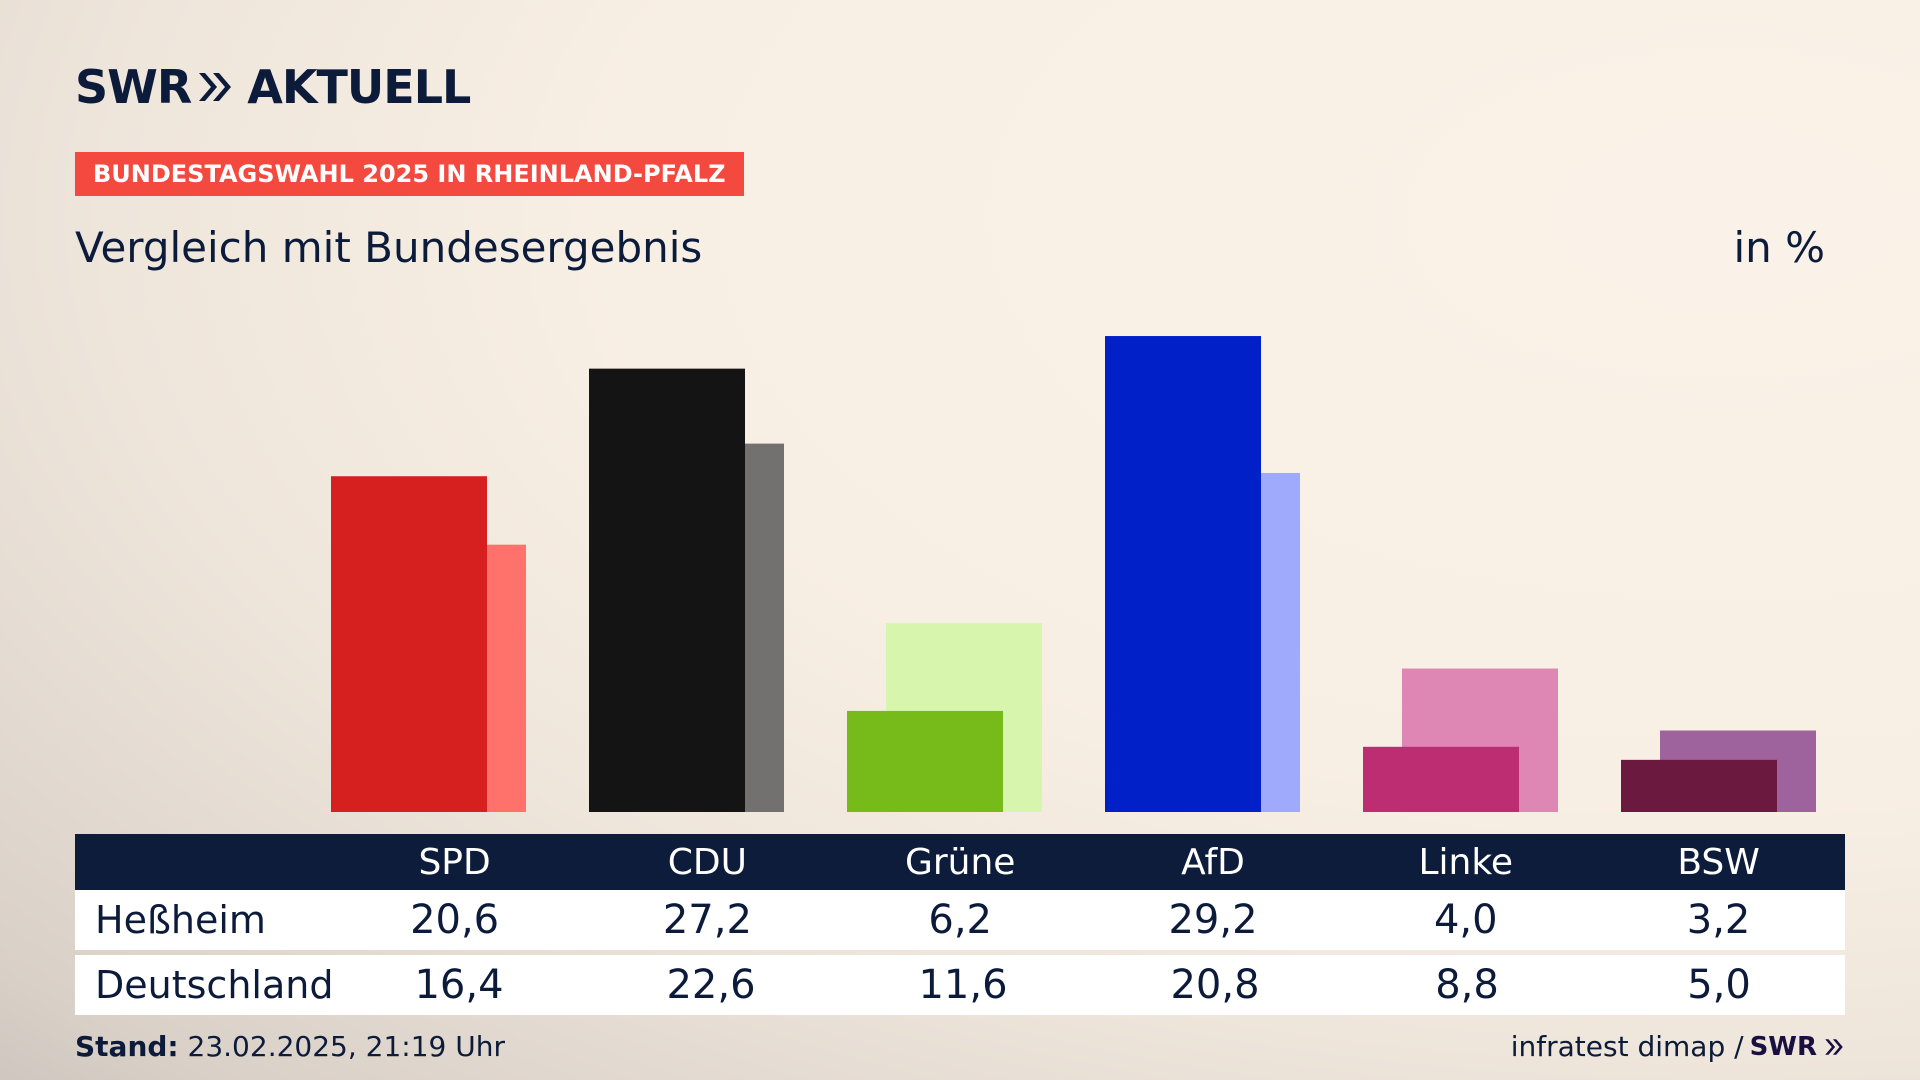 The height and width of the screenshot is (1080, 1920). I want to click on table-row-national: Deutschland 16,4 22,6 11,6 20,8 8,8 5,0, so click(960, 985).